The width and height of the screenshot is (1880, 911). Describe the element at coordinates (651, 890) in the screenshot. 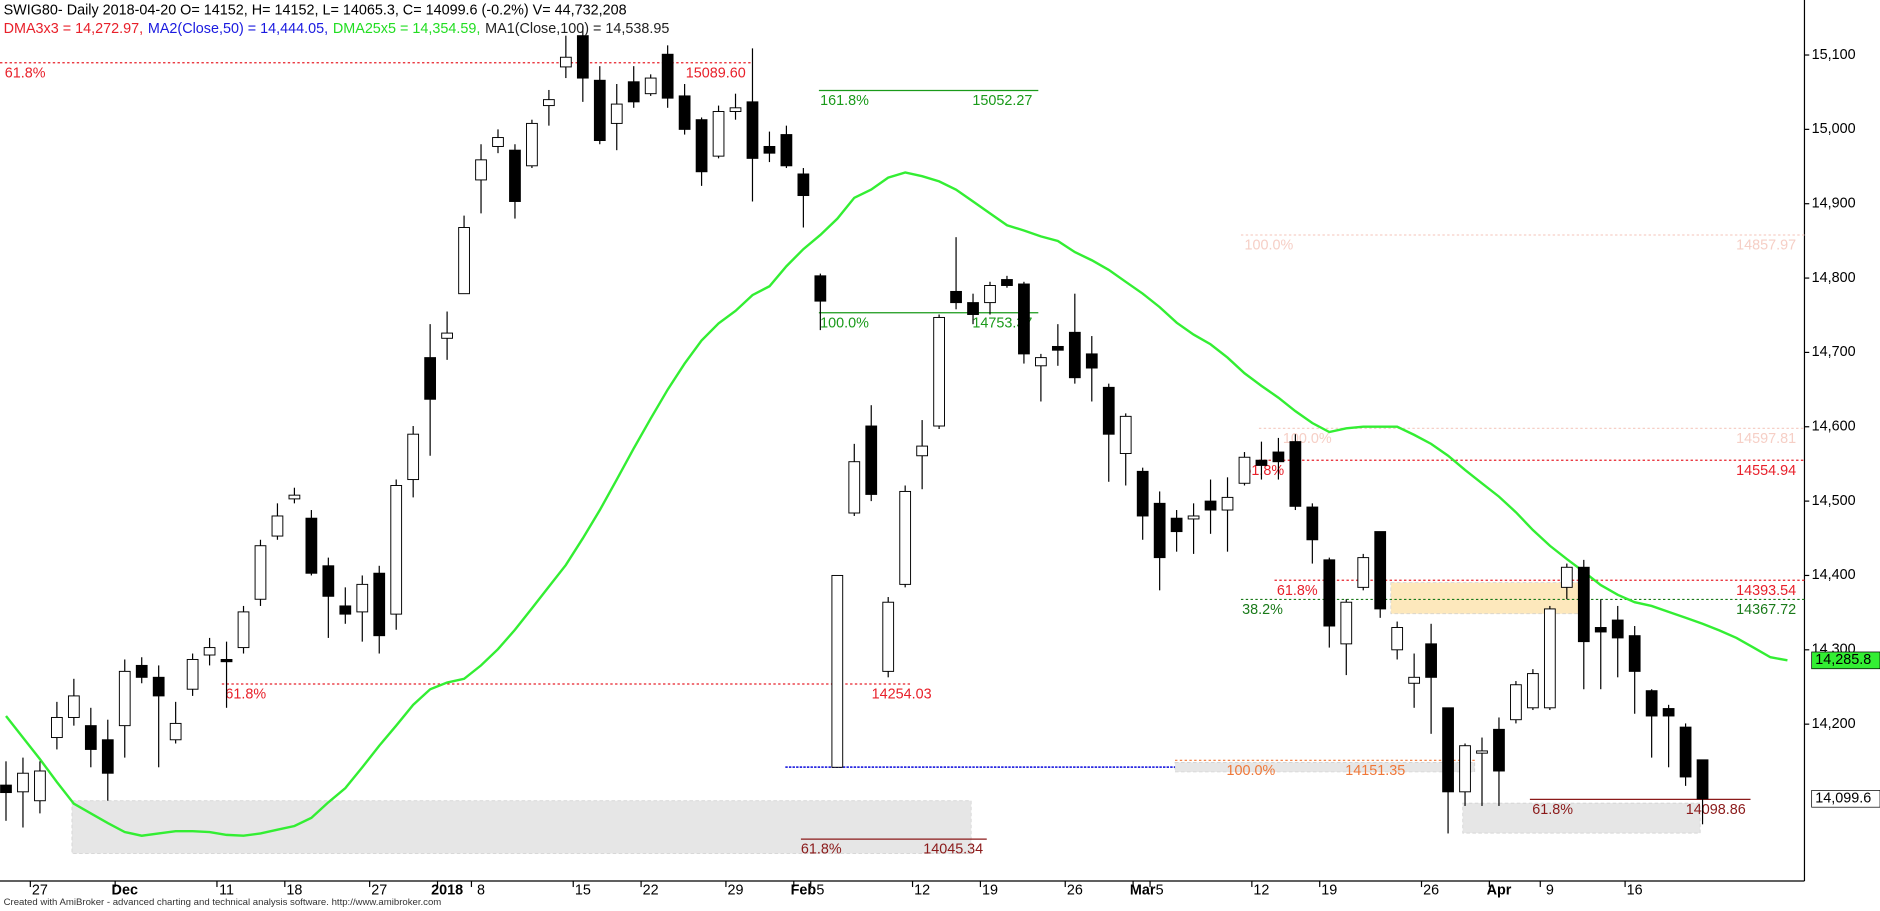

I see `x-tick-label: 22` at that location.